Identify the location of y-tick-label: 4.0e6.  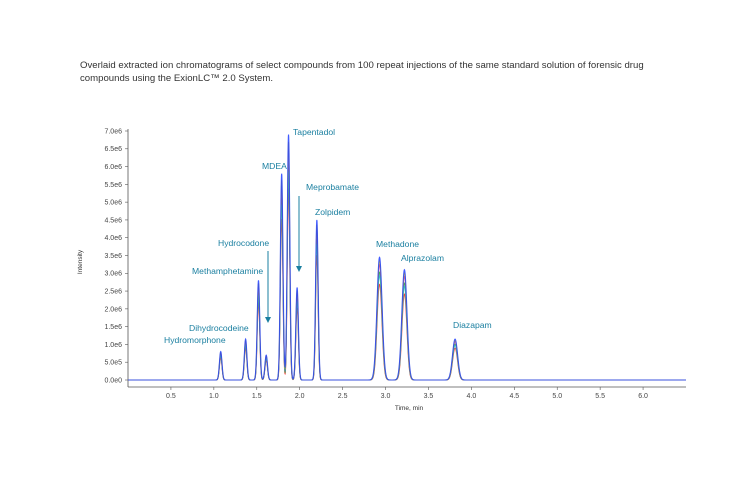
(113, 238).